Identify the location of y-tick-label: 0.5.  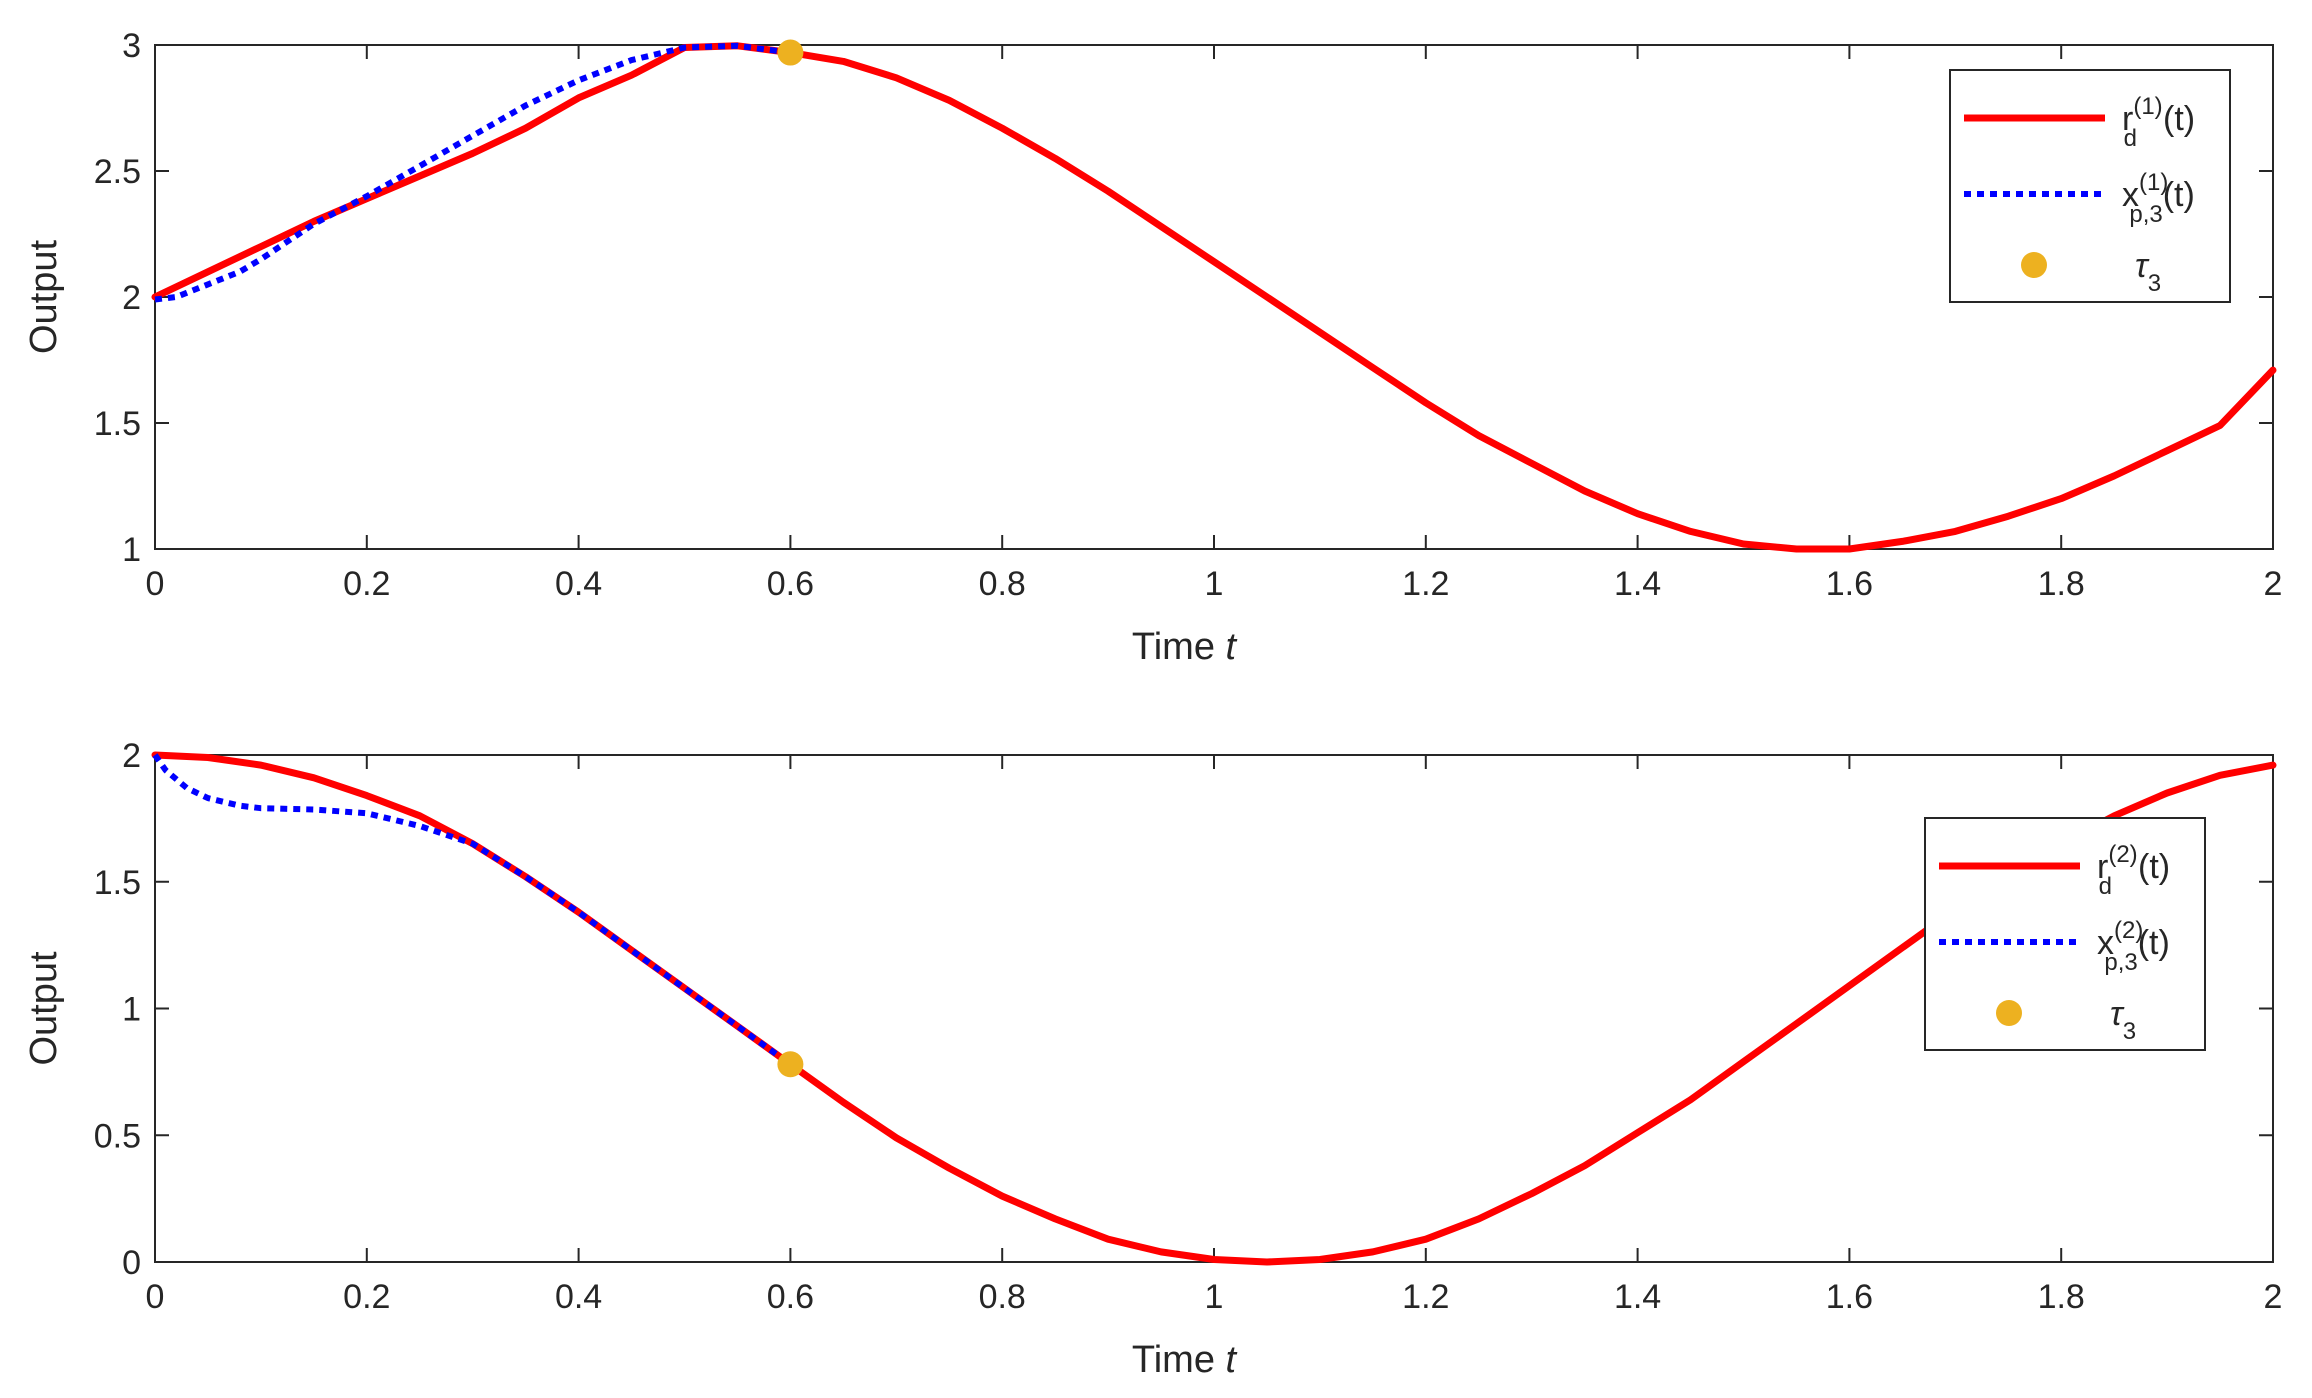
(117, 1136).